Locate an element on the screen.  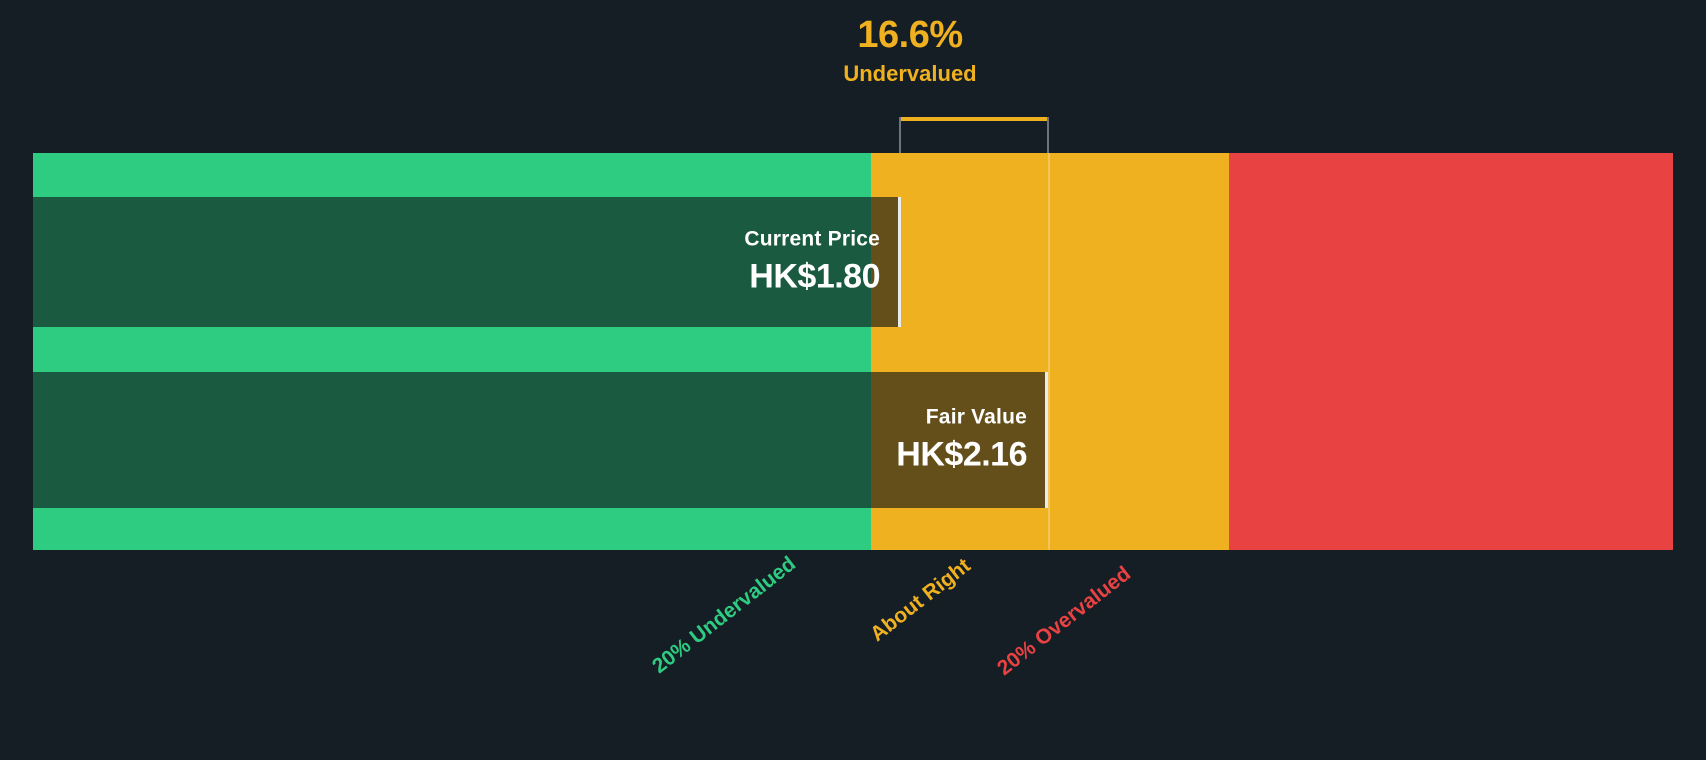
bracket-right-tick is located at coordinates (1048, 136).